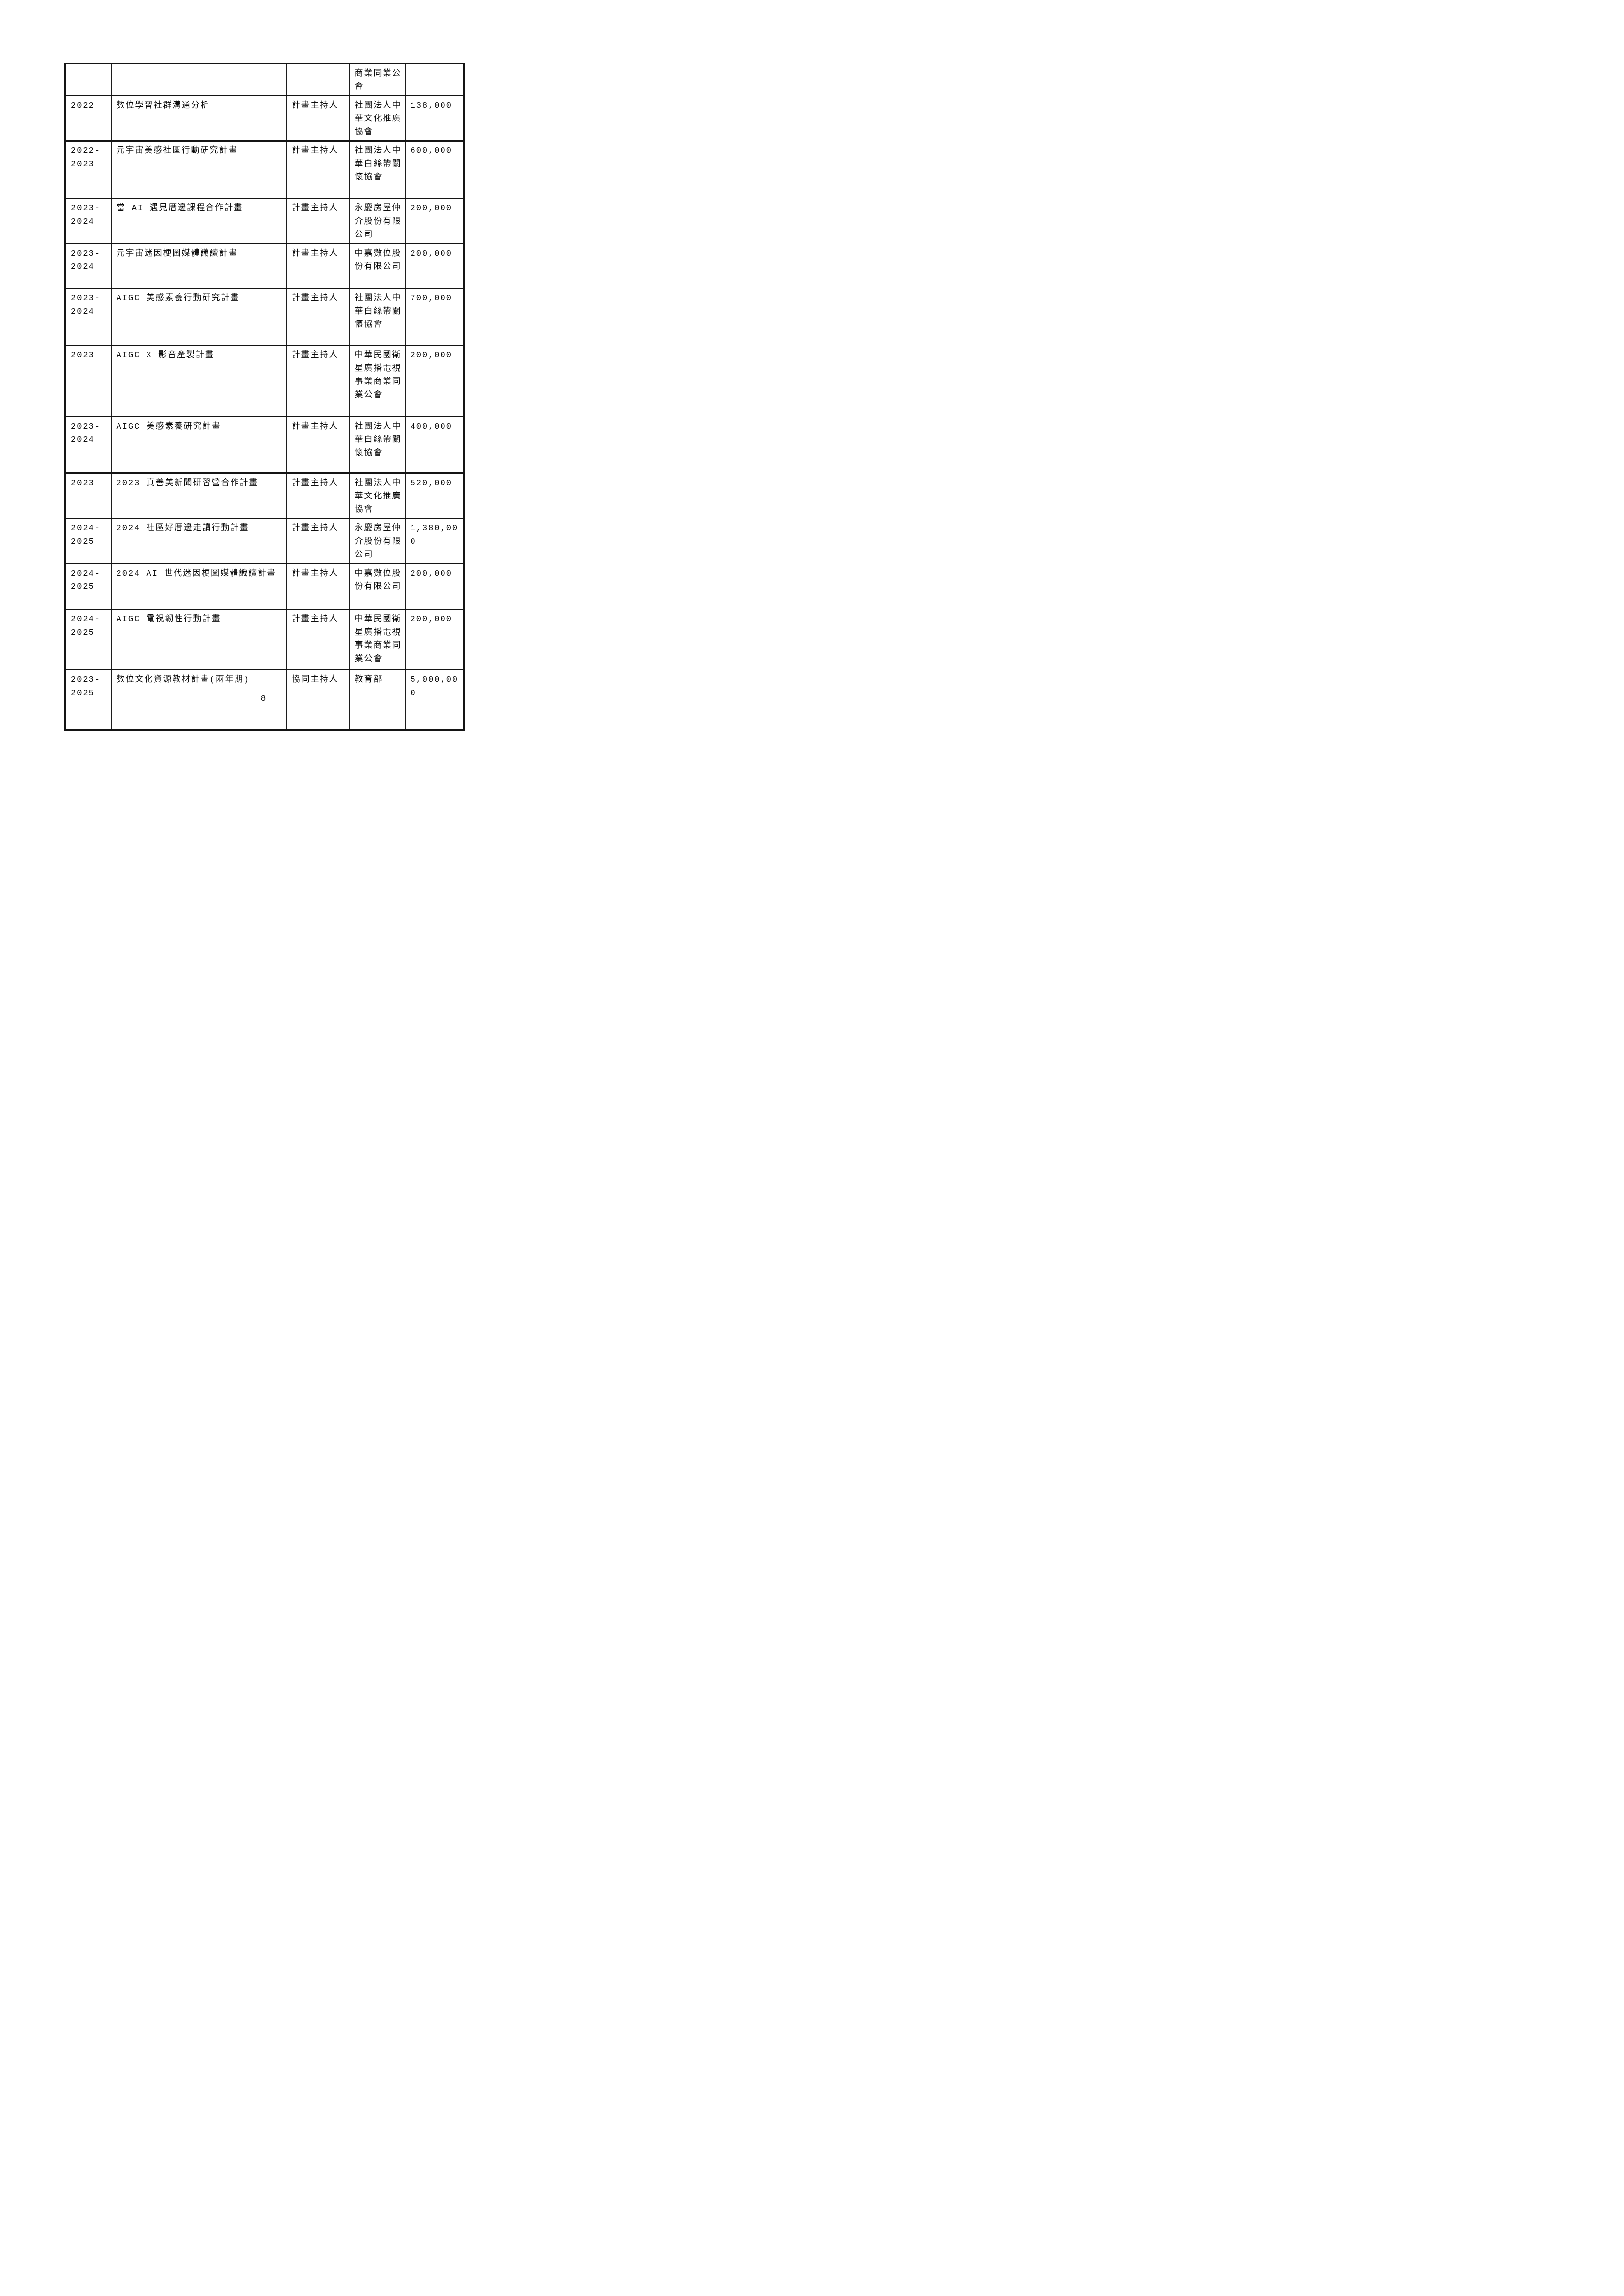 The height and width of the screenshot is (2296, 1624). What do you see at coordinates (198, 317) in the screenshot?
I see `title-cell: AIGC 美感素養行動研究計畫` at bounding box center [198, 317].